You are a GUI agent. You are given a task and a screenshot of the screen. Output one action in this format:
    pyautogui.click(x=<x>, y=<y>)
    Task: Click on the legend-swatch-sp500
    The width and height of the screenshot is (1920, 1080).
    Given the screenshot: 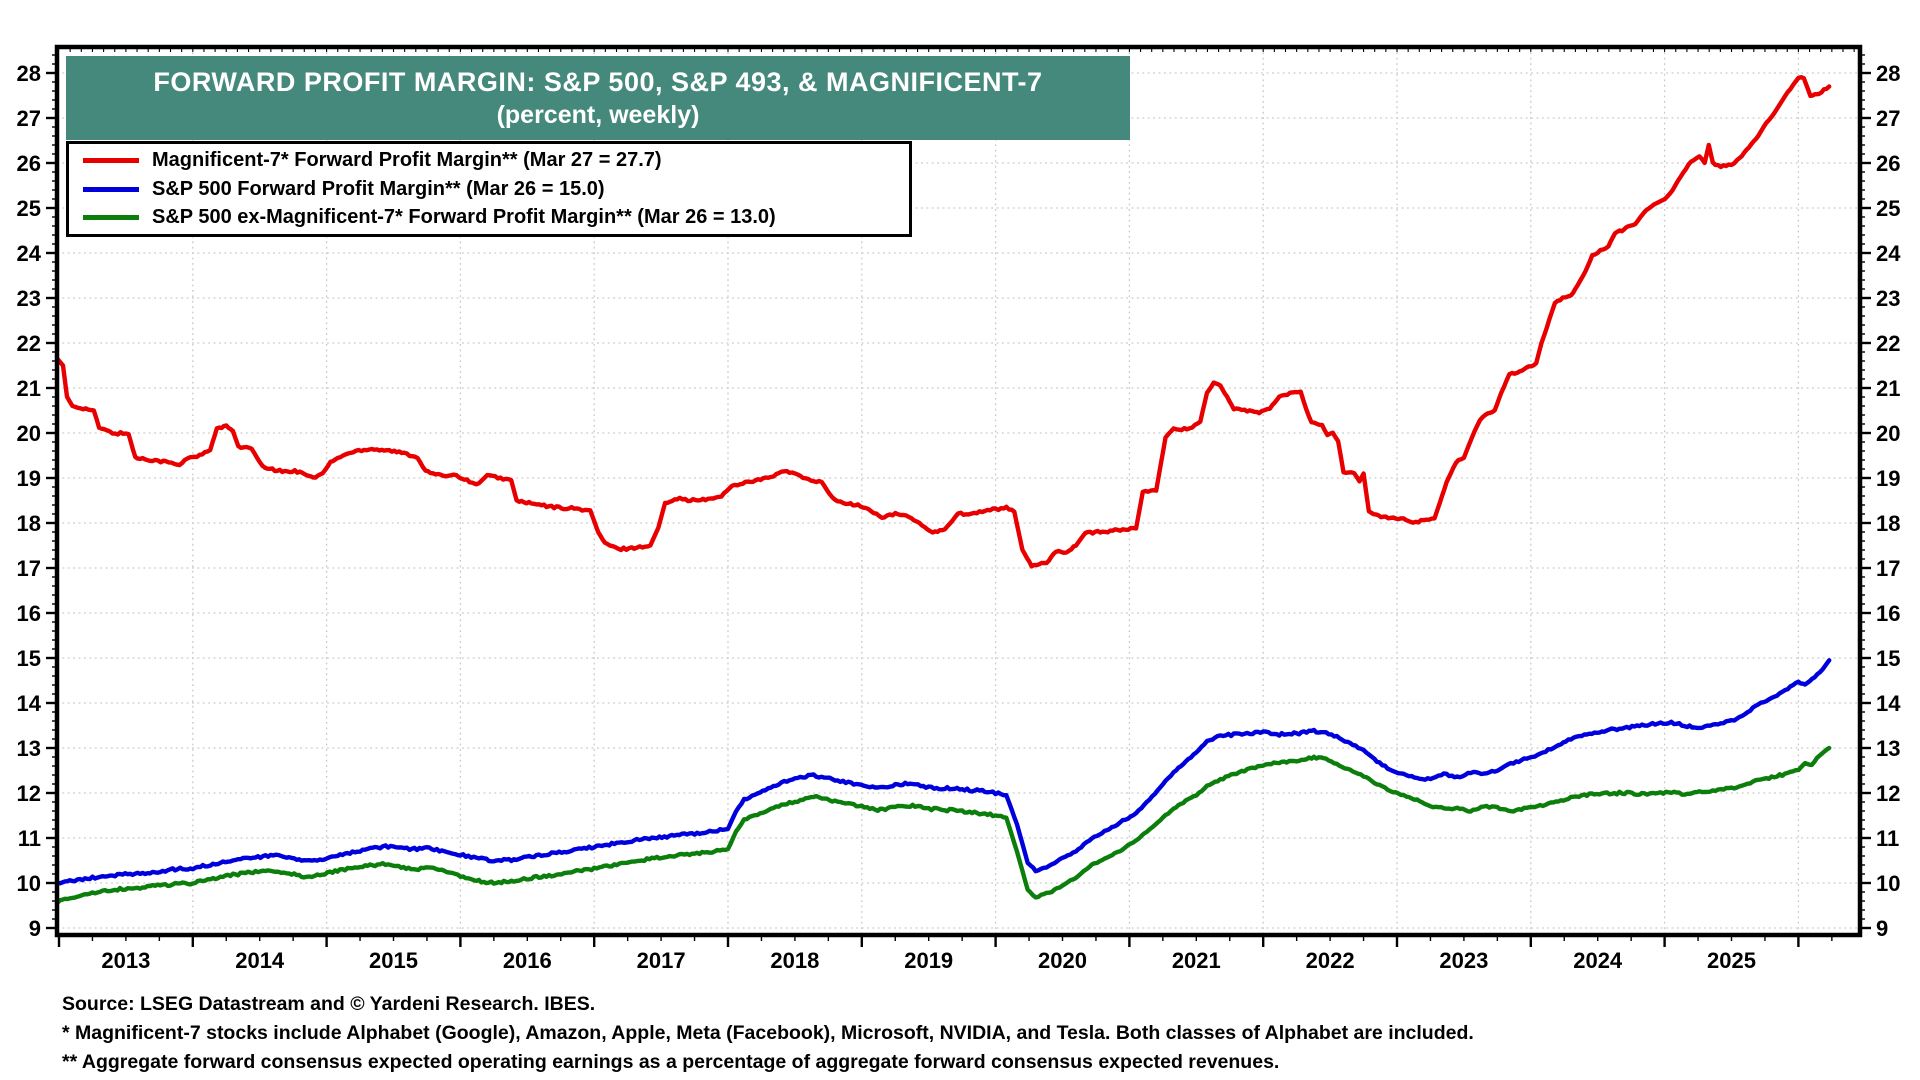 What is the action you would take?
    pyautogui.click(x=111, y=189)
    